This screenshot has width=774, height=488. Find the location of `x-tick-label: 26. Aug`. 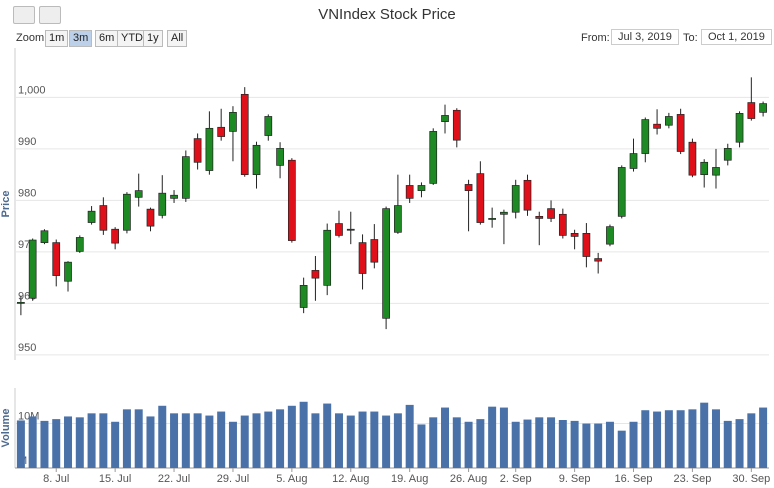

x-tick-label: 26. Aug is located at coordinates (468, 479).